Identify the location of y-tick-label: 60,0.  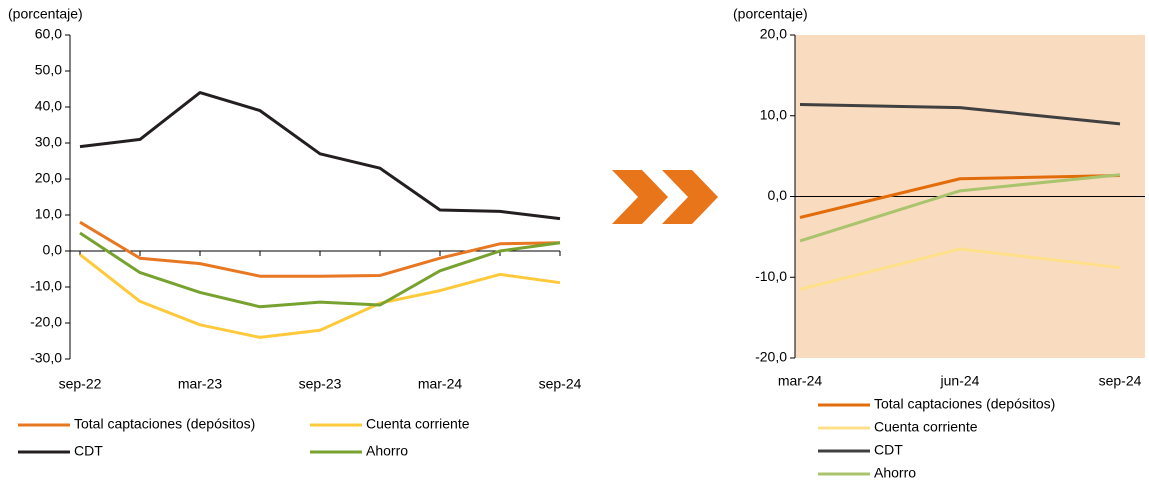
(48, 34).